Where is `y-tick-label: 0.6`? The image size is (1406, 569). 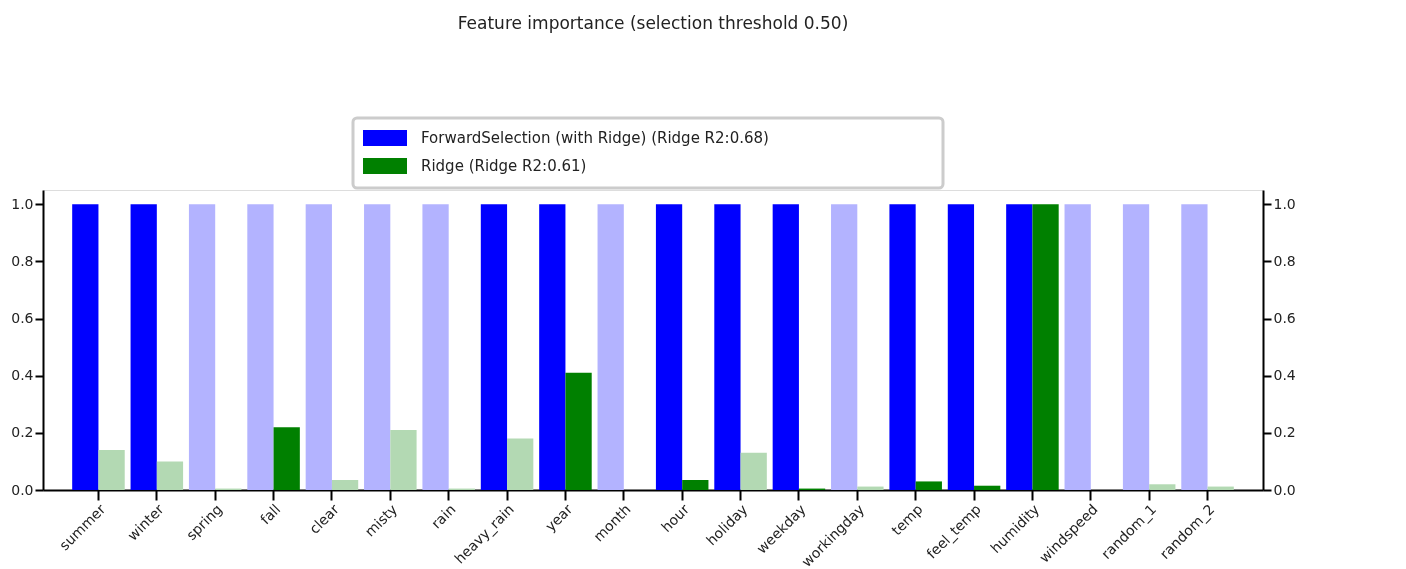
y-tick-label: 0.6 is located at coordinates (22, 318).